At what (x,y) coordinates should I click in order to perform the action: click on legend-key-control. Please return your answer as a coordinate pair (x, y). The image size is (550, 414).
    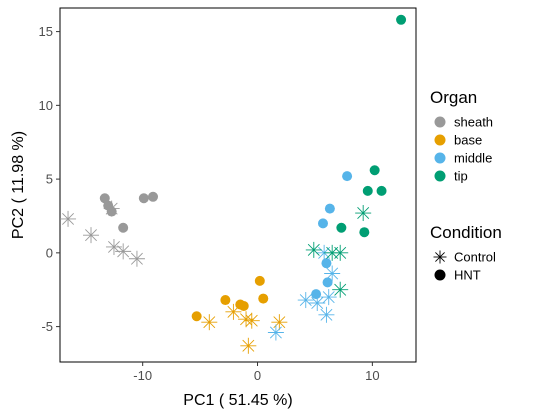
    Looking at the image, I should click on (440, 257).